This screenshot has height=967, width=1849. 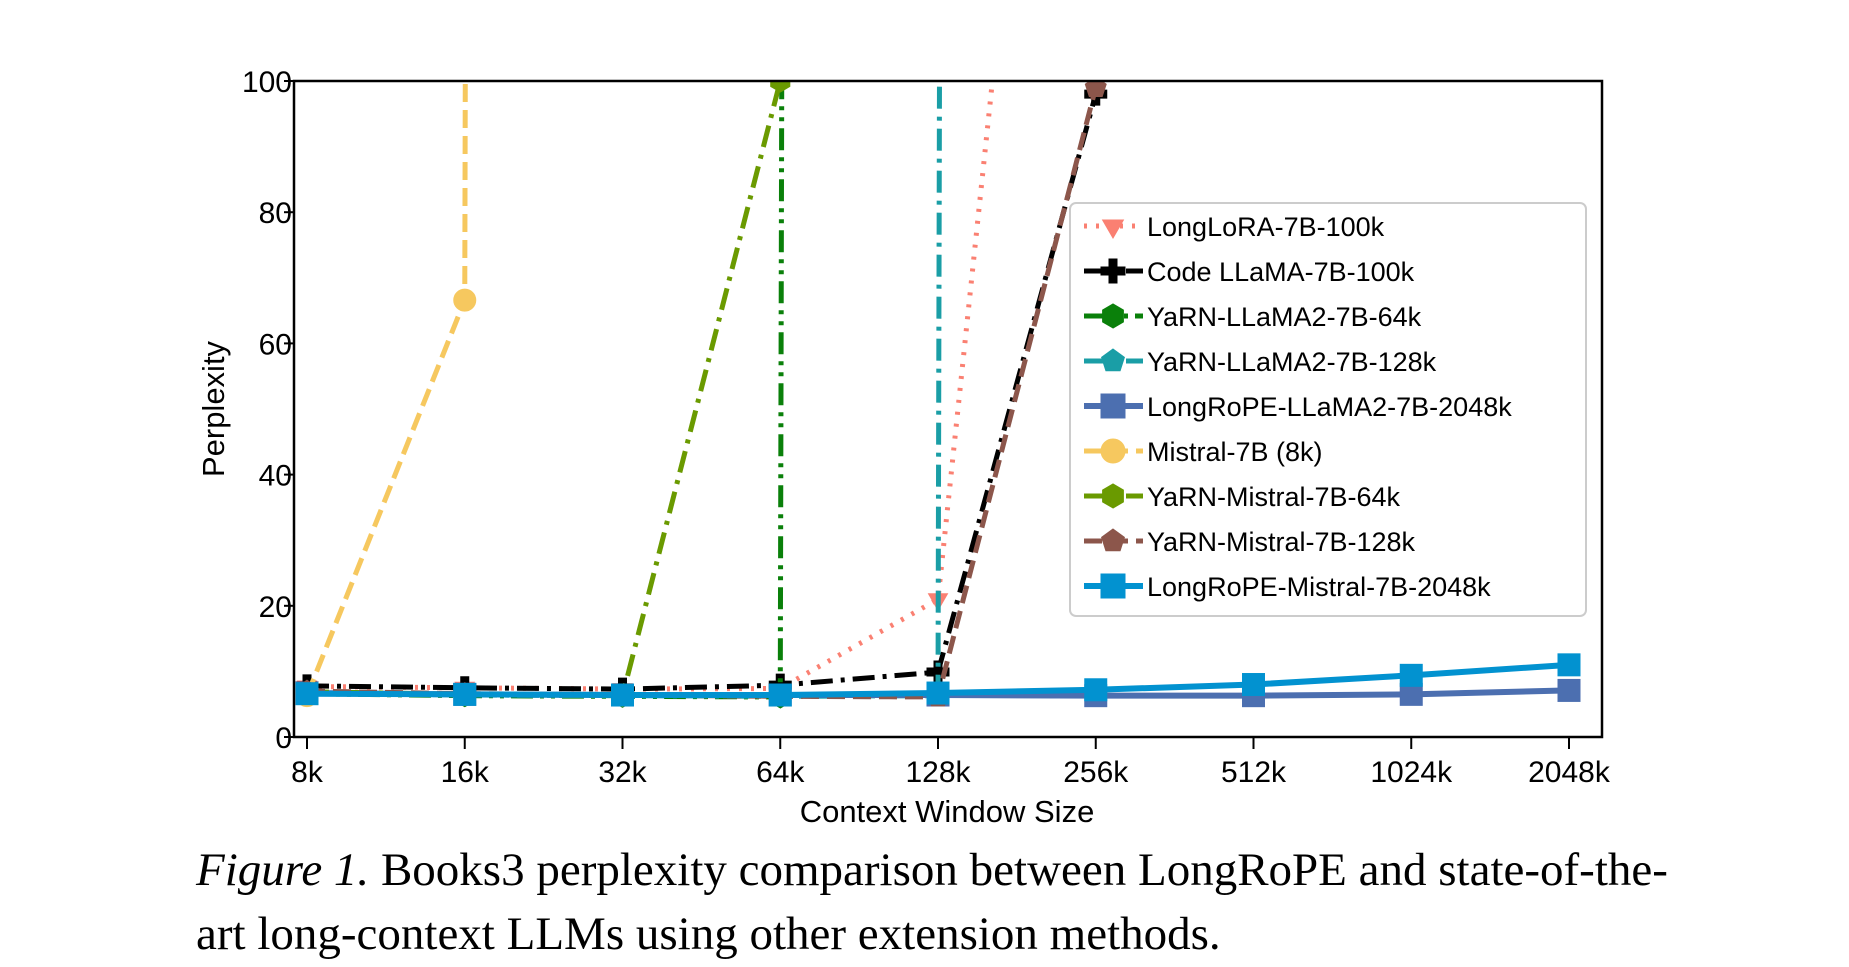 I want to click on legend-item: YaRN-Mistral-7B-128k, so click(x=1250, y=542).